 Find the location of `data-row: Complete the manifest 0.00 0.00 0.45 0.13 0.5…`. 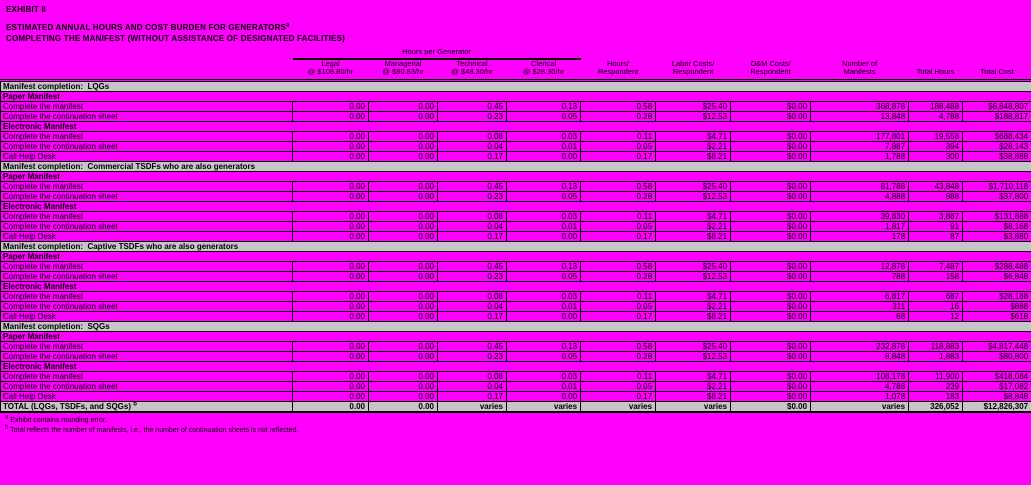

data-row: Complete the manifest 0.00 0.00 0.45 0.13 0.5… is located at coordinates (515, 346).